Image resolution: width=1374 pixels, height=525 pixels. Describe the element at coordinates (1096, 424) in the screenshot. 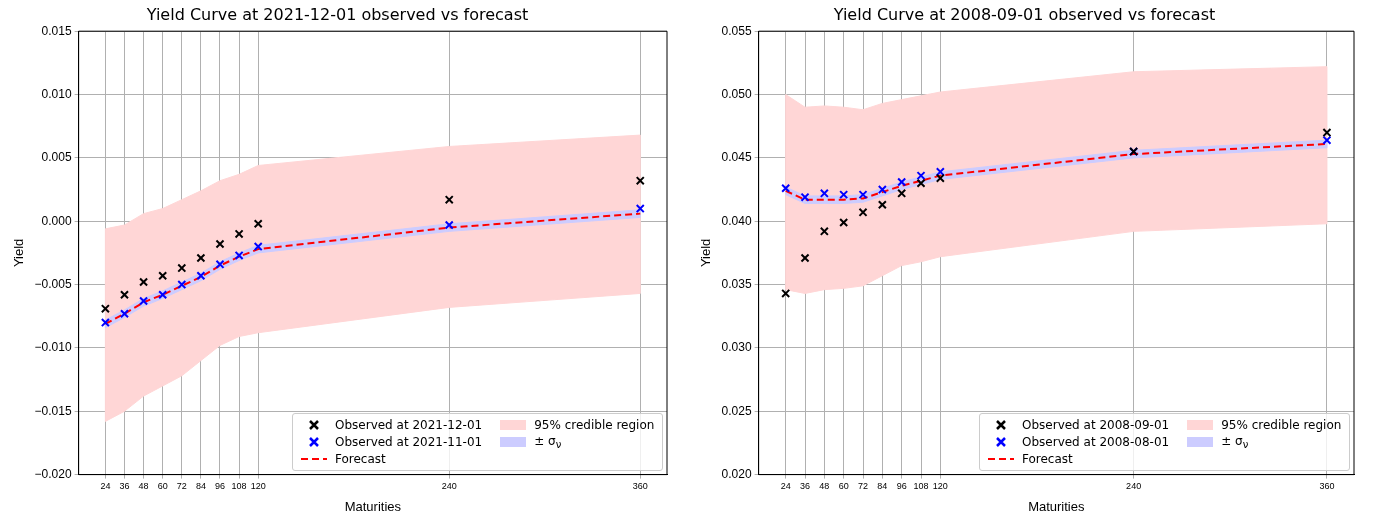

I see `legend-label: Observed at 2008-09-01` at that location.